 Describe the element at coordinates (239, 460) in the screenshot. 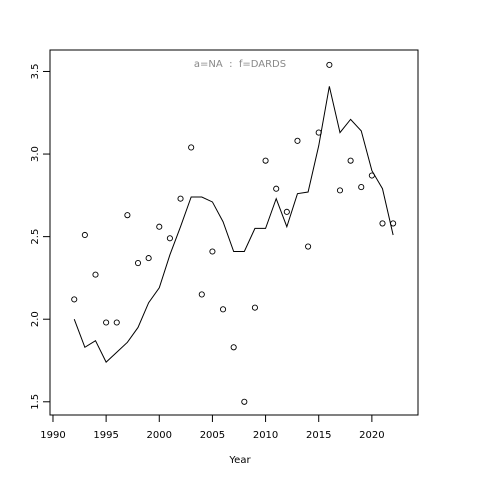

I see `x-axis-label: Year` at that location.